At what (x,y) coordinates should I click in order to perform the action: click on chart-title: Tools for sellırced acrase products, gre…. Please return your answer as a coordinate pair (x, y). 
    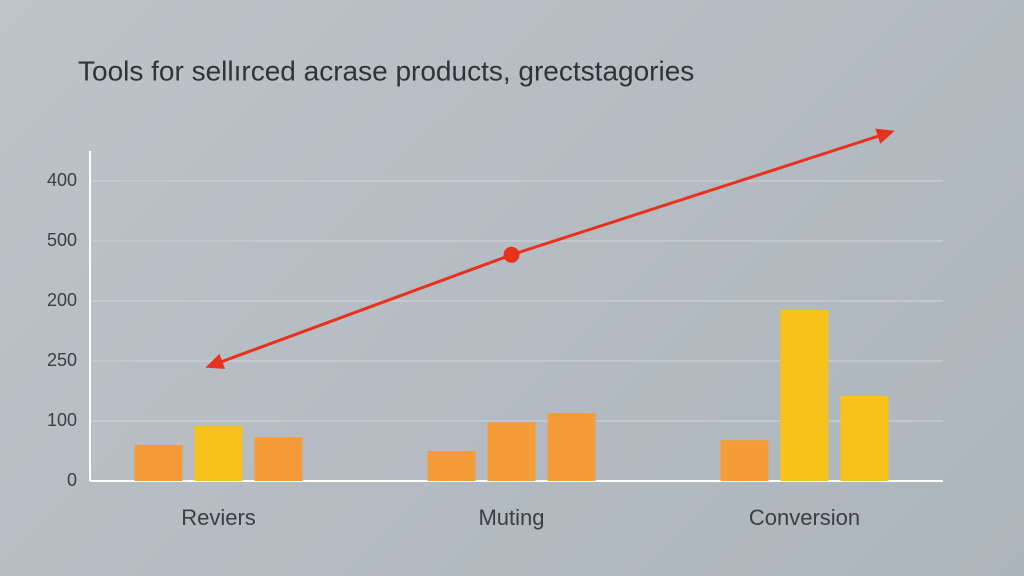
    Looking at the image, I should click on (386, 70).